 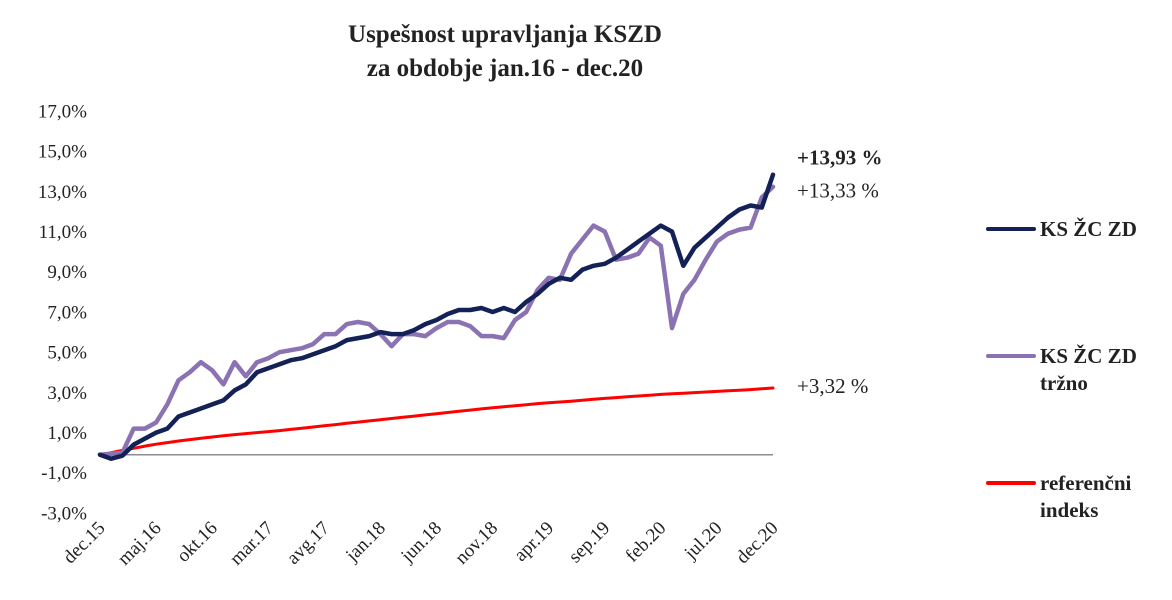 What do you see at coordinates (308, 543) in the screenshot?
I see `x-tick-label: avg.17` at bounding box center [308, 543].